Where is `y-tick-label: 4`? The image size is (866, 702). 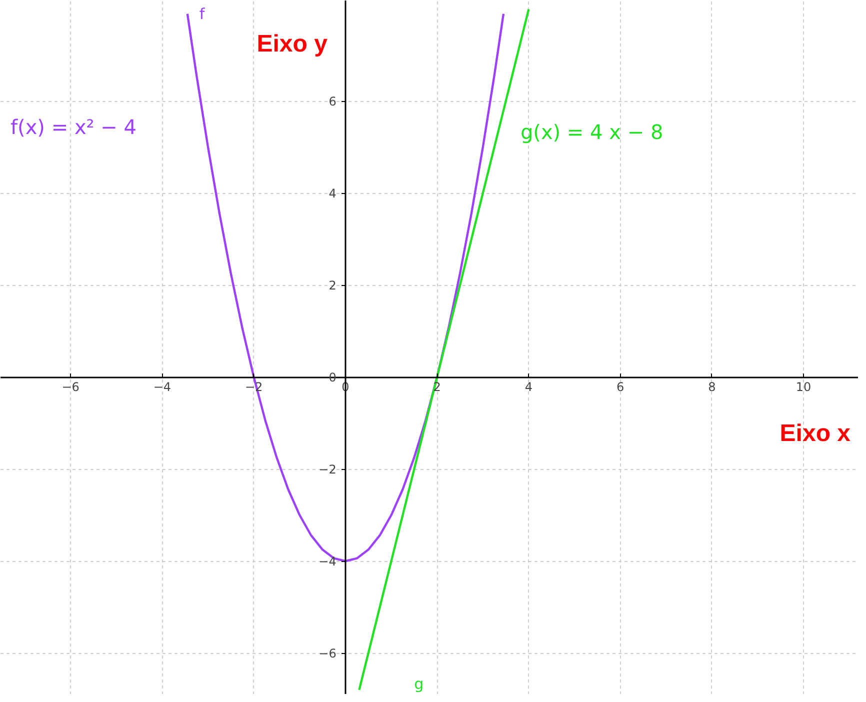
y-tick-label: 4 is located at coordinates (332, 193).